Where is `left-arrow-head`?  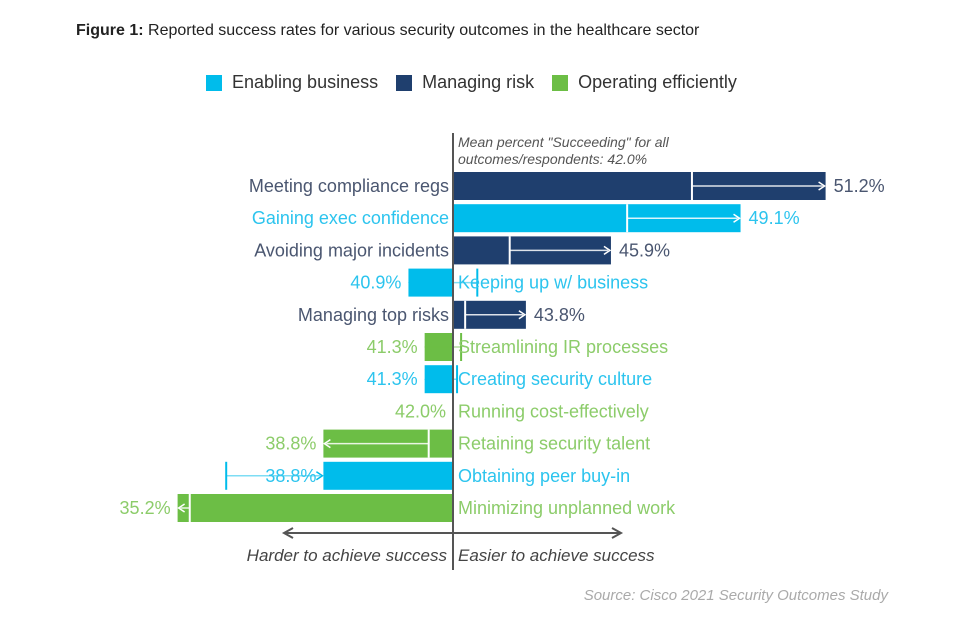 left-arrow-head is located at coordinates (287, 533).